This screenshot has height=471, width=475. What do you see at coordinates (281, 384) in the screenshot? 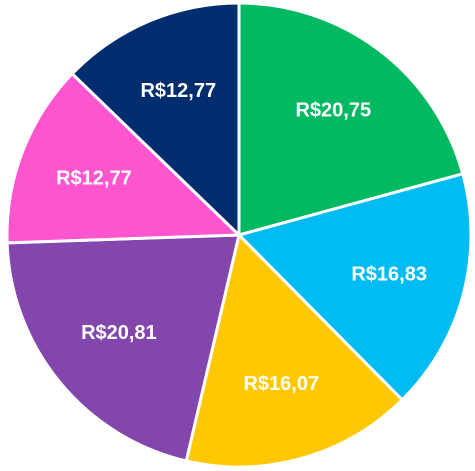
I see `slice-label: R$16,07` at bounding box center [281, 384].